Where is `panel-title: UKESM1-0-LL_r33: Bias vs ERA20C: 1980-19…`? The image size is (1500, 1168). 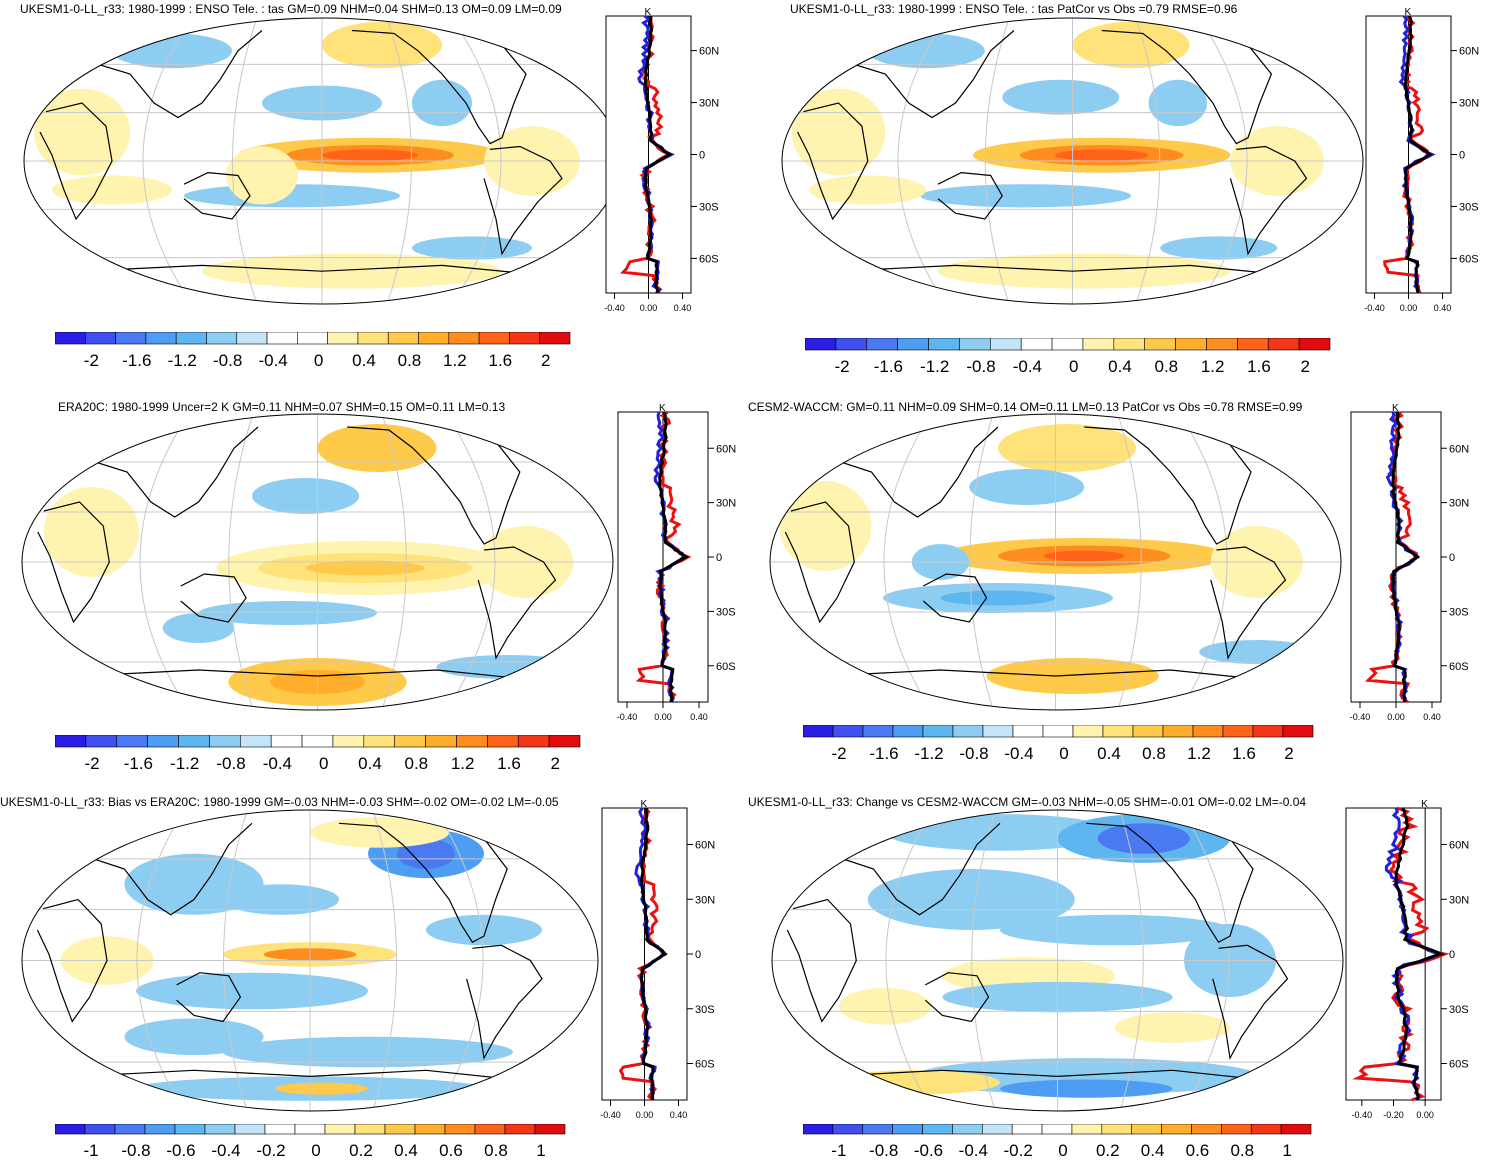
panel-title: UKESM1-0-LL_r33: Bias vs ERA20C: 1980-19… is located at coordinates (279, 802).